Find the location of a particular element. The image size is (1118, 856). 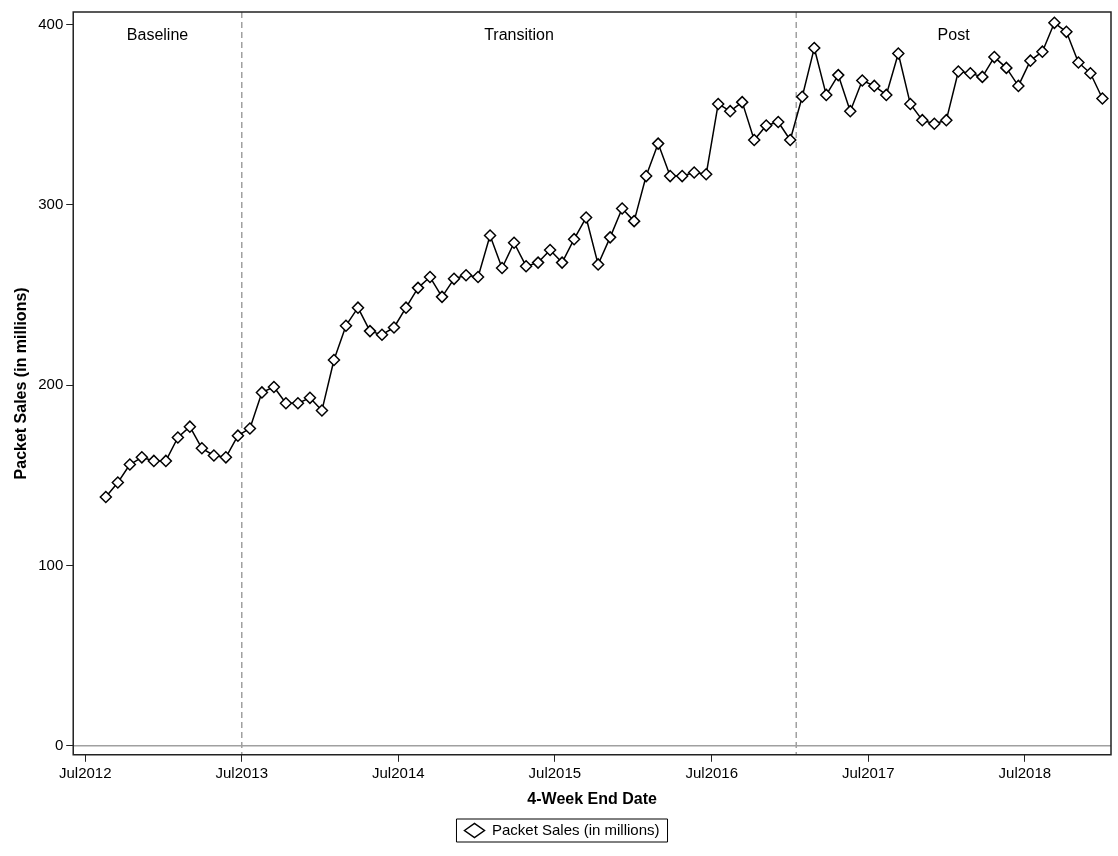

y-tick-label: 0 is located at coordinates (59, 744).